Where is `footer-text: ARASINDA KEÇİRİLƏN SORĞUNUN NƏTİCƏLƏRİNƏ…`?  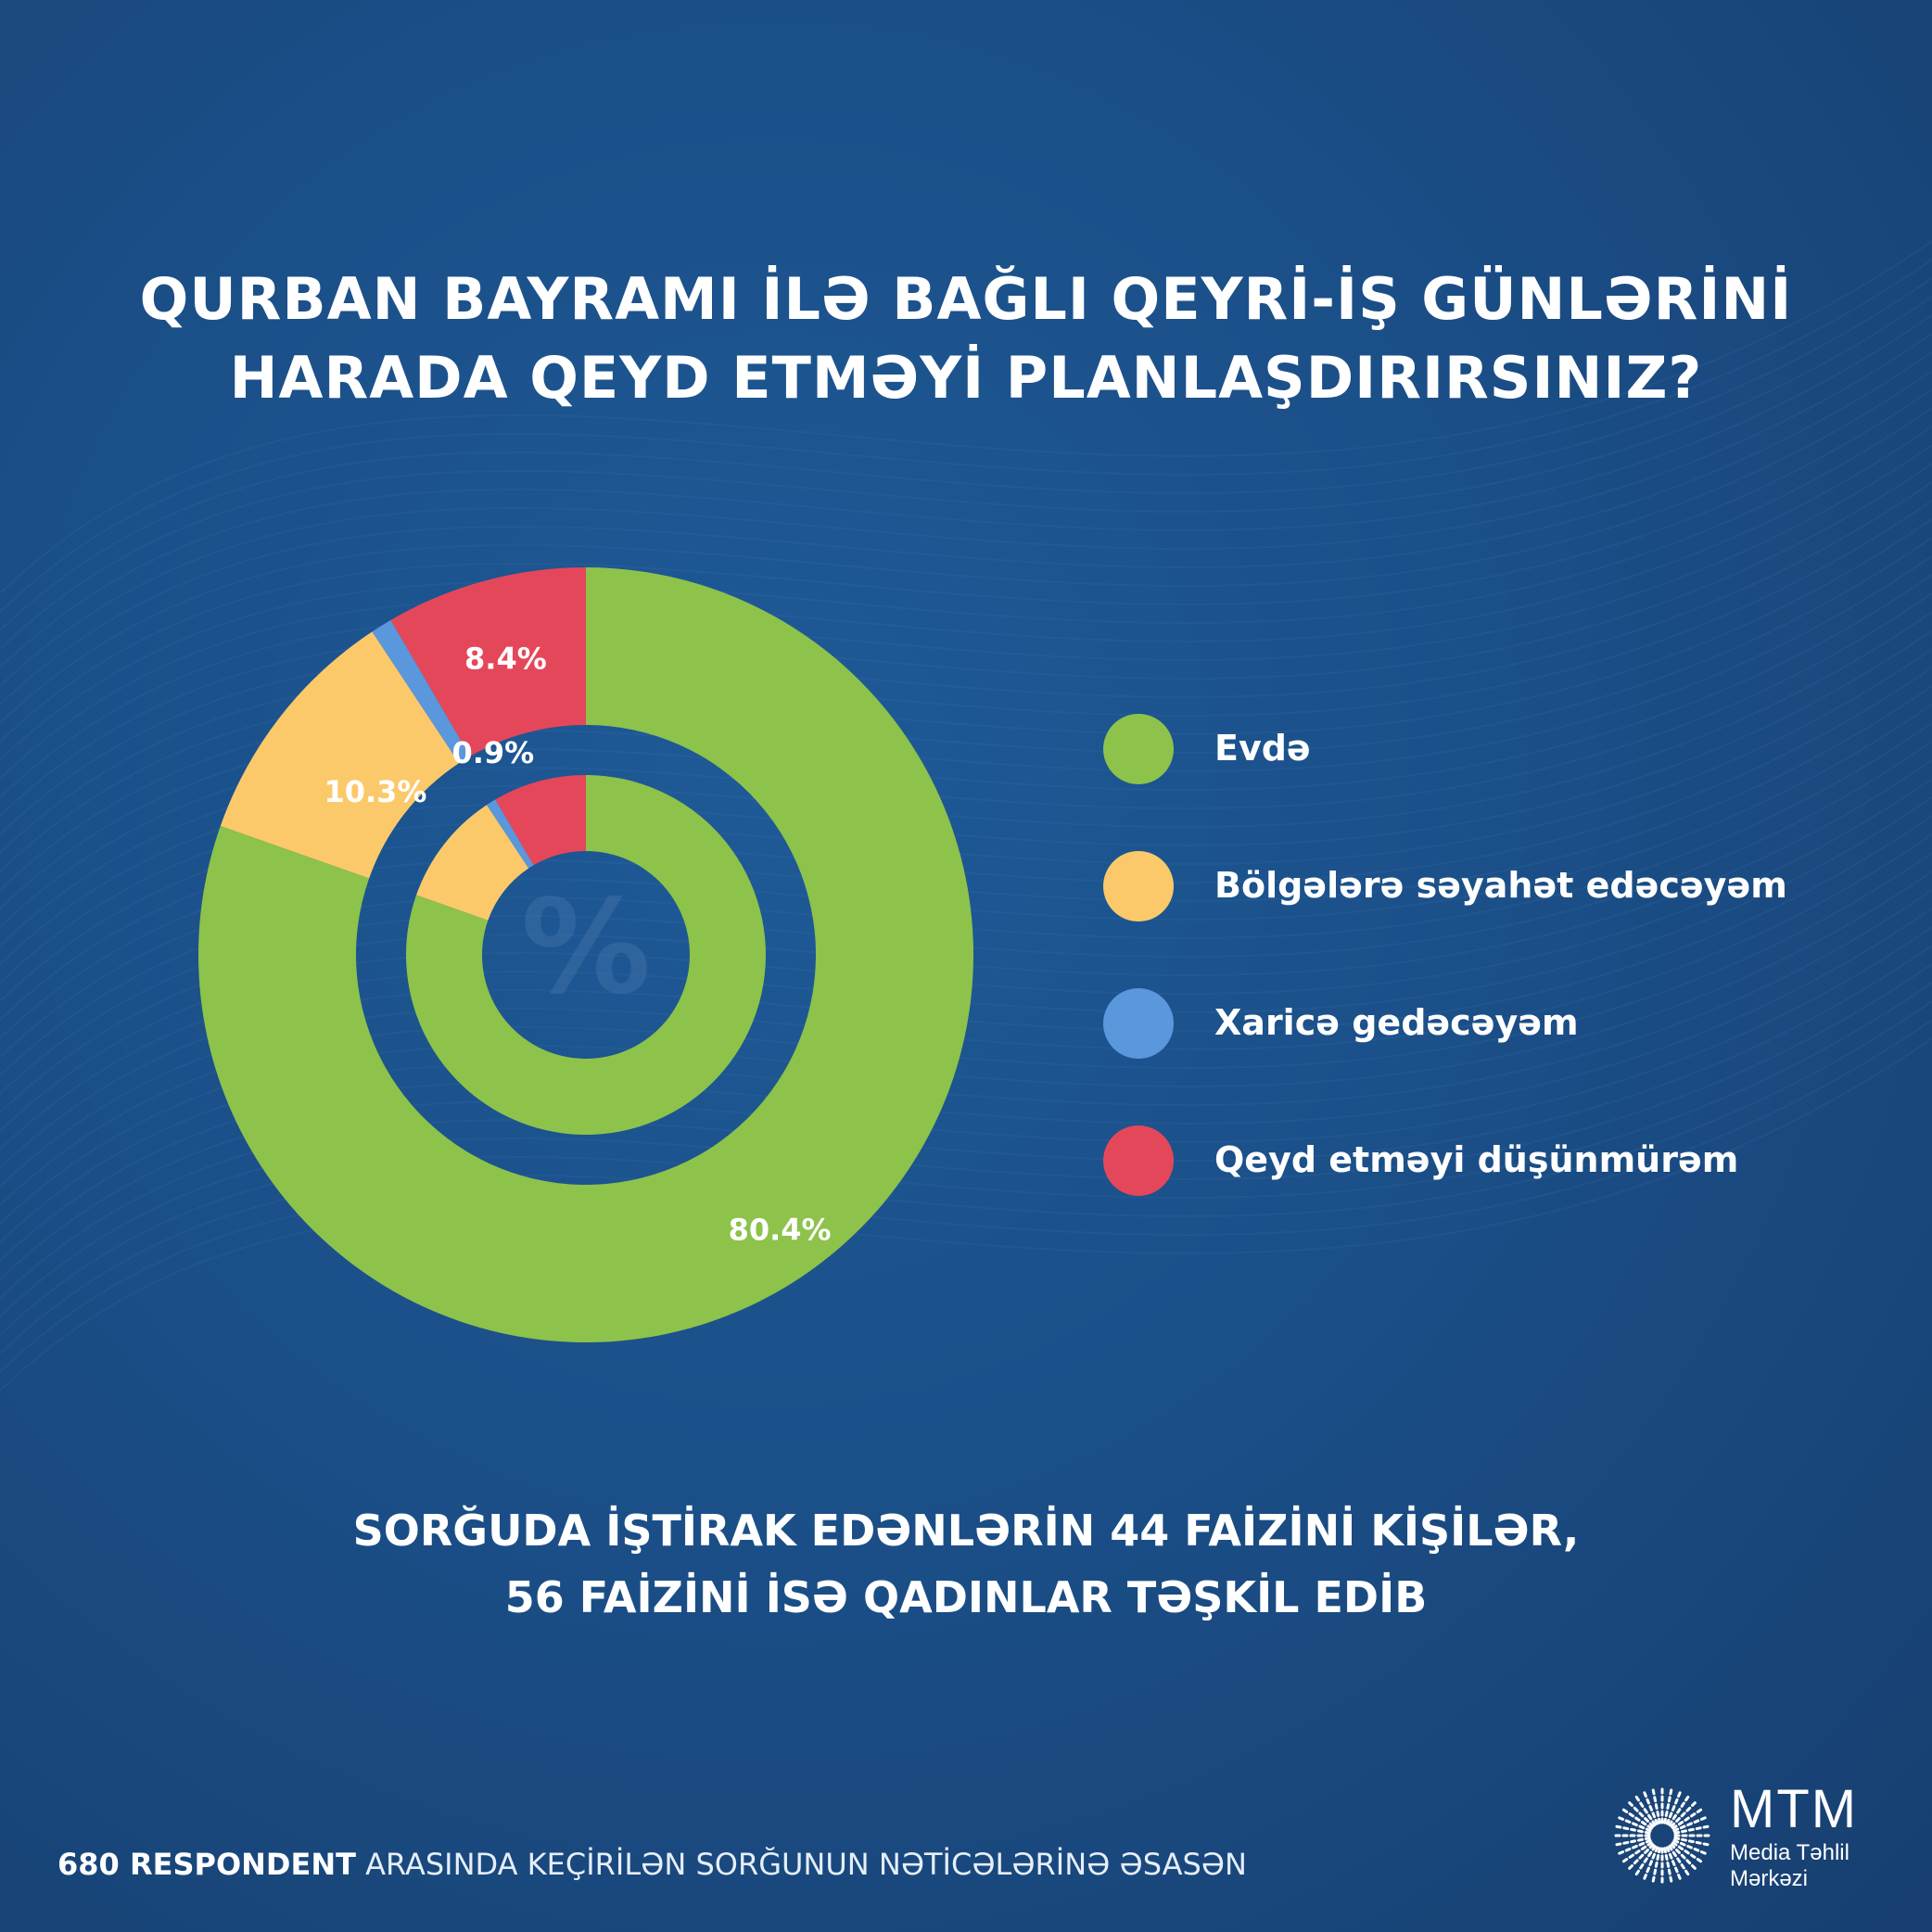 footer-text: ARASINDA KEÇİRİLƏN SORĞUNUN NƏTİCƏLƏRİNƏ… is located at coordinates (801, 1864).